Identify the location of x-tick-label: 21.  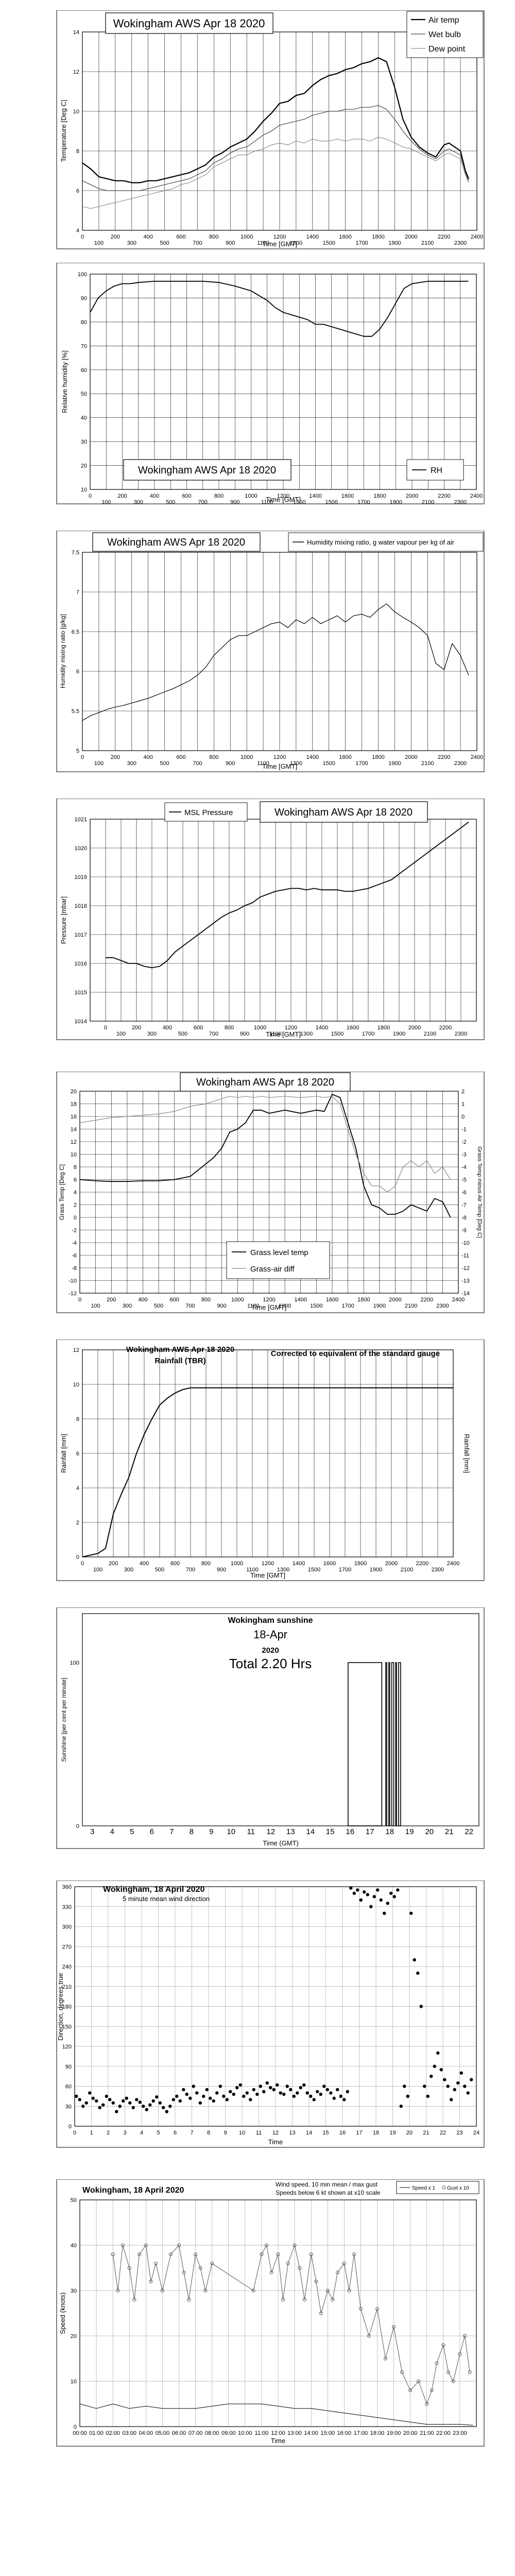
(450, 1831).